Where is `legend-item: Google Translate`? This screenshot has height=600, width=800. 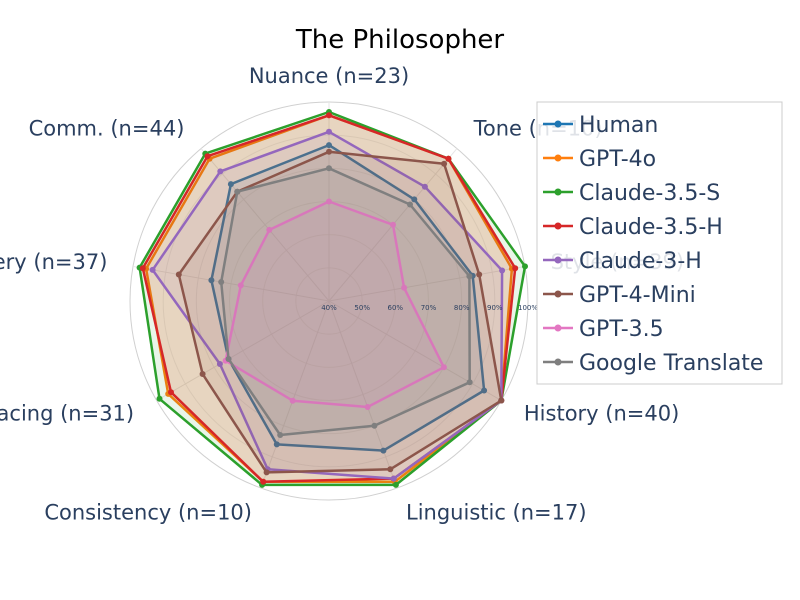 legend-item: Google Translate is located at coordinates (653, 363).